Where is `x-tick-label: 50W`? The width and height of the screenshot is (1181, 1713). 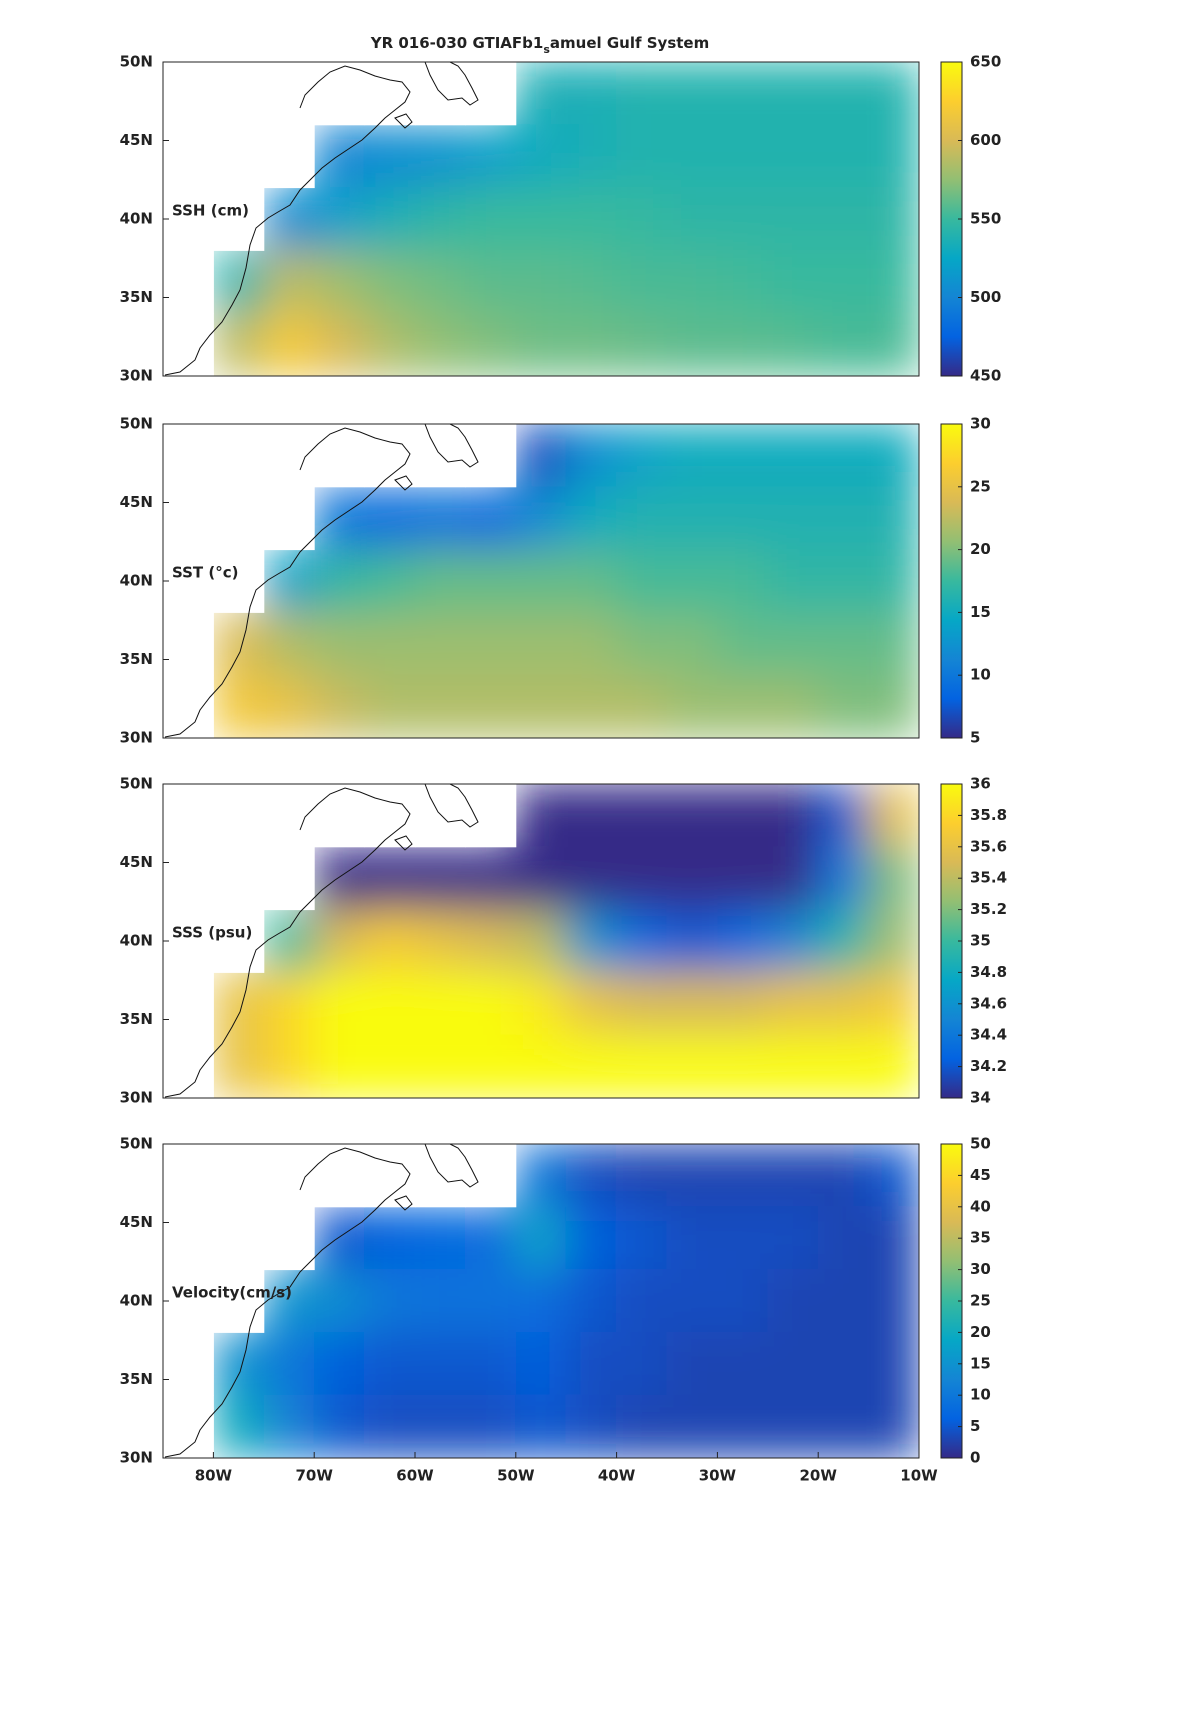 x-tick-label: 50W is located at coordinates (516, 1476).